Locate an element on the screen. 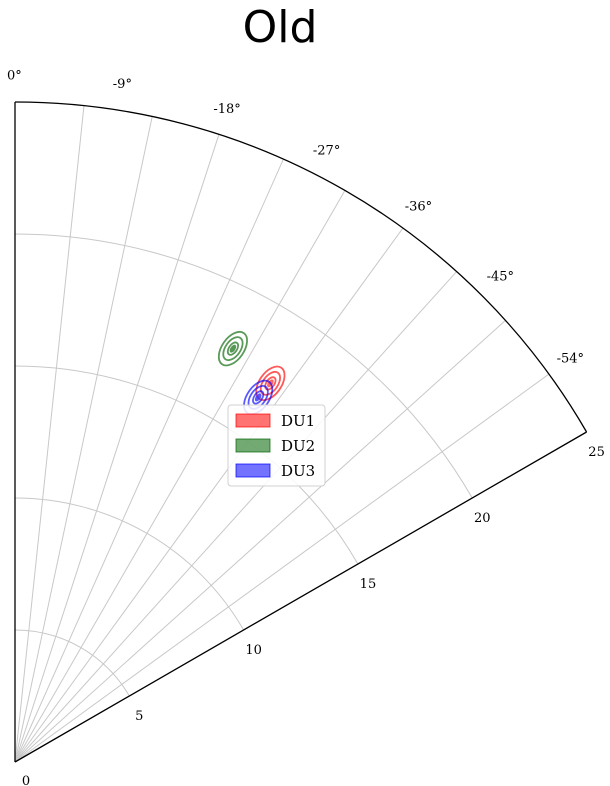 The height and width of the screenshot is (786, 610). chart-title: Old is located at coordinates (280, 27).